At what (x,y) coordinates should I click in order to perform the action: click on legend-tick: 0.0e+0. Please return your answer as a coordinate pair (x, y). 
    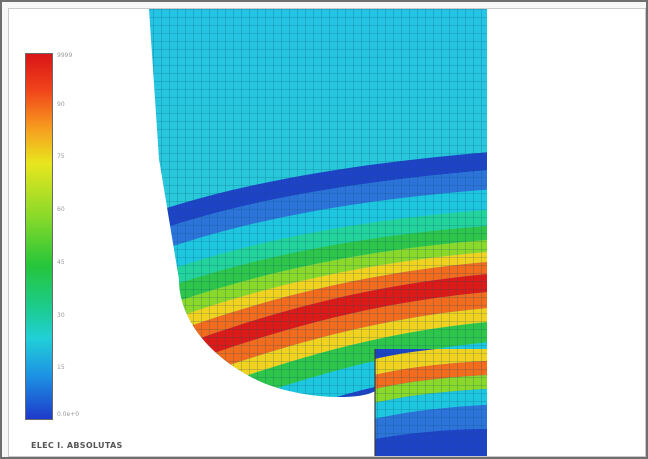
    Looking at the image, I should click on (68, 414).